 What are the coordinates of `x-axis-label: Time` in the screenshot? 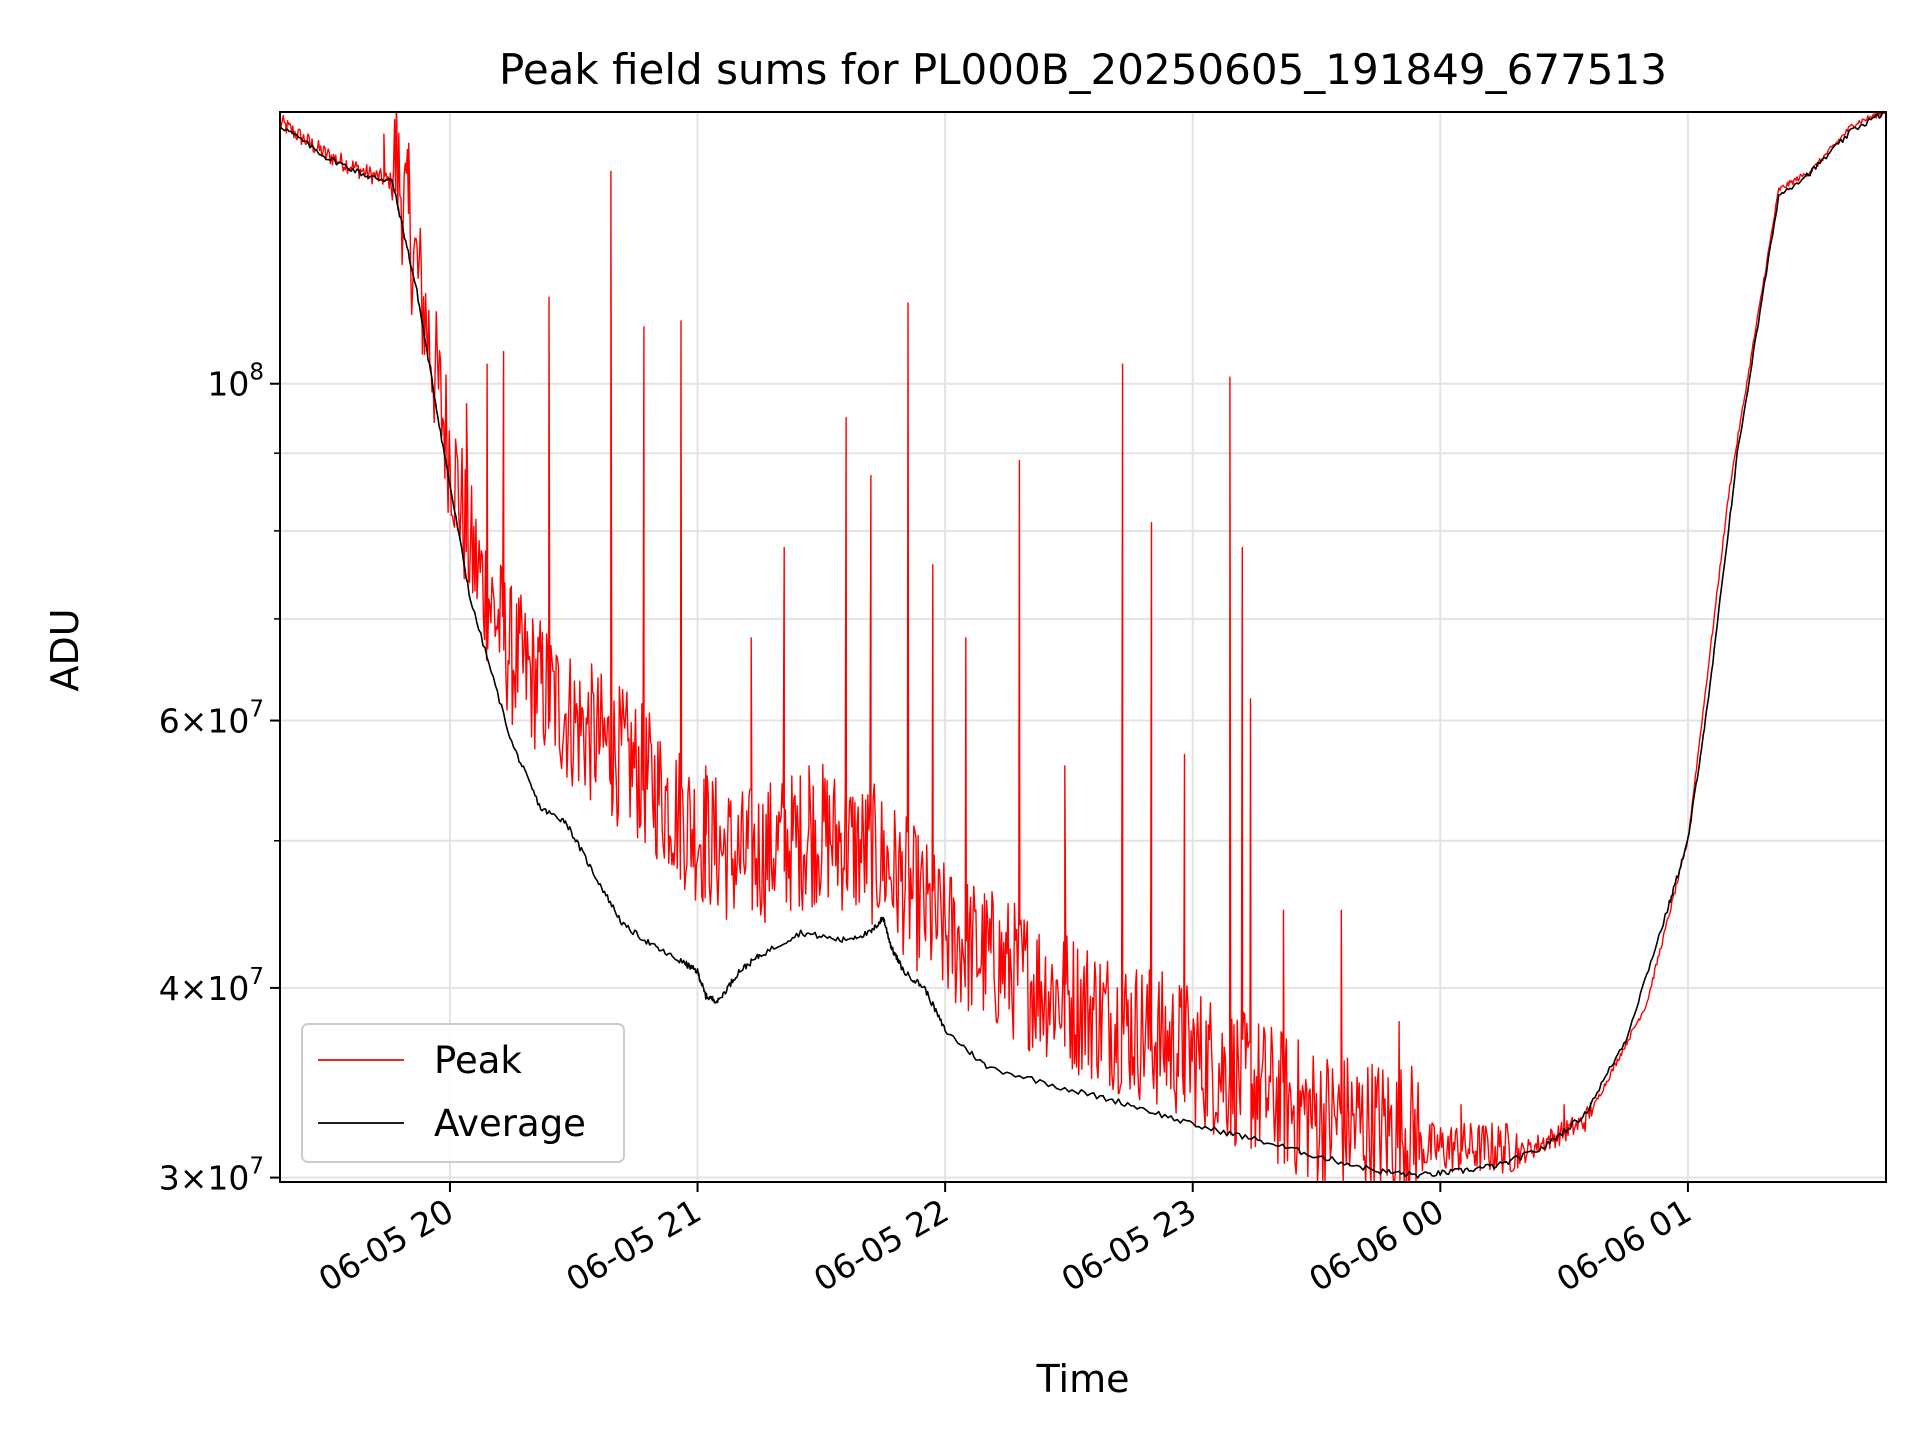 It's located at (1083, 1379).